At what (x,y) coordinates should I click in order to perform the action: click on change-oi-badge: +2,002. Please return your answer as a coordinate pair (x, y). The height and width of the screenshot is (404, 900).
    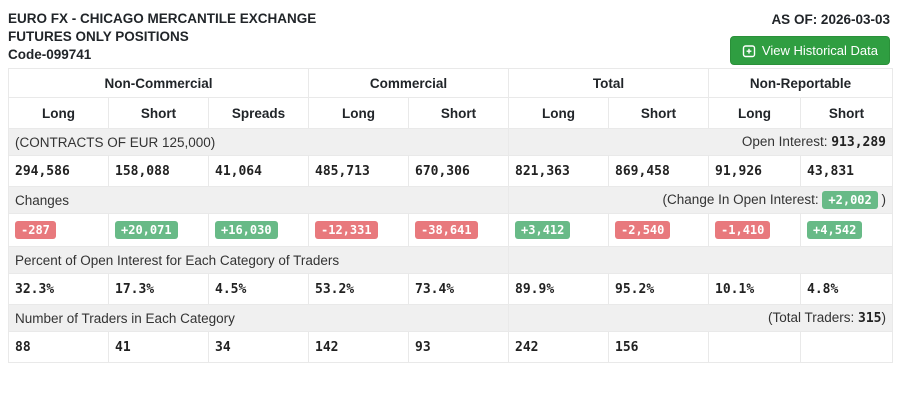
    Looking at the image, I should click on (850, 200).